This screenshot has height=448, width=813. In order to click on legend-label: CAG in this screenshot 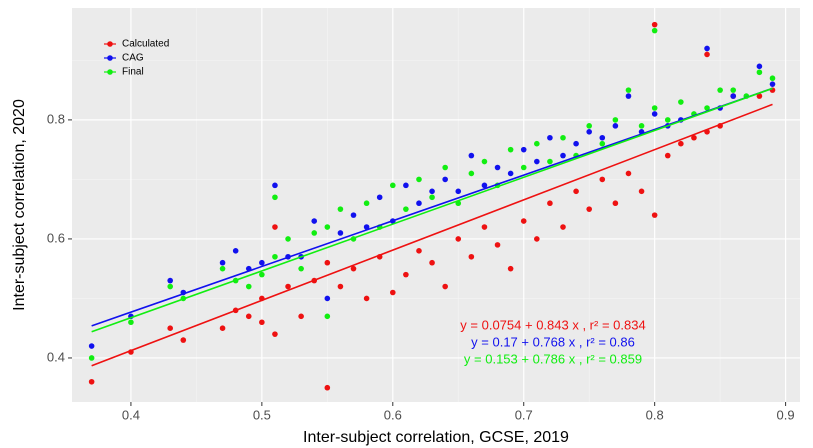, I will do `click(133, 58)`.